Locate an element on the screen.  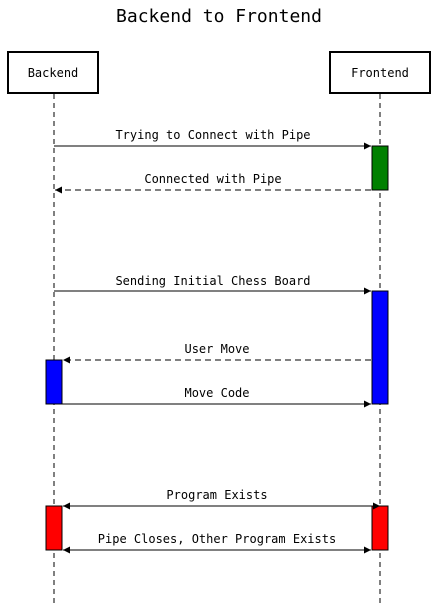
participant-label: Frontend is located at coordinates (380, 73).